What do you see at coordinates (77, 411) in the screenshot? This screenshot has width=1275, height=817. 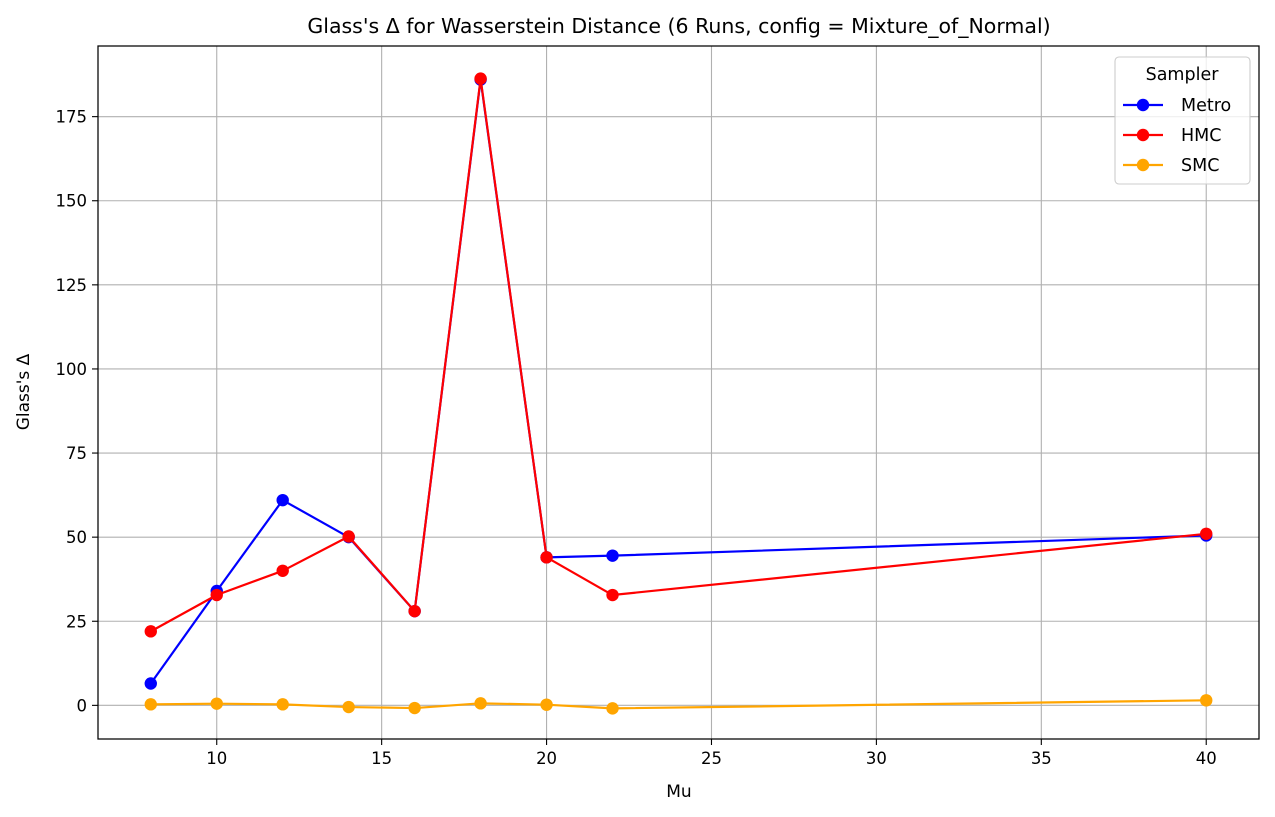 I see `y-axis: 0 25 50 75 100 125 150 175` at bounding box center [77, 411].